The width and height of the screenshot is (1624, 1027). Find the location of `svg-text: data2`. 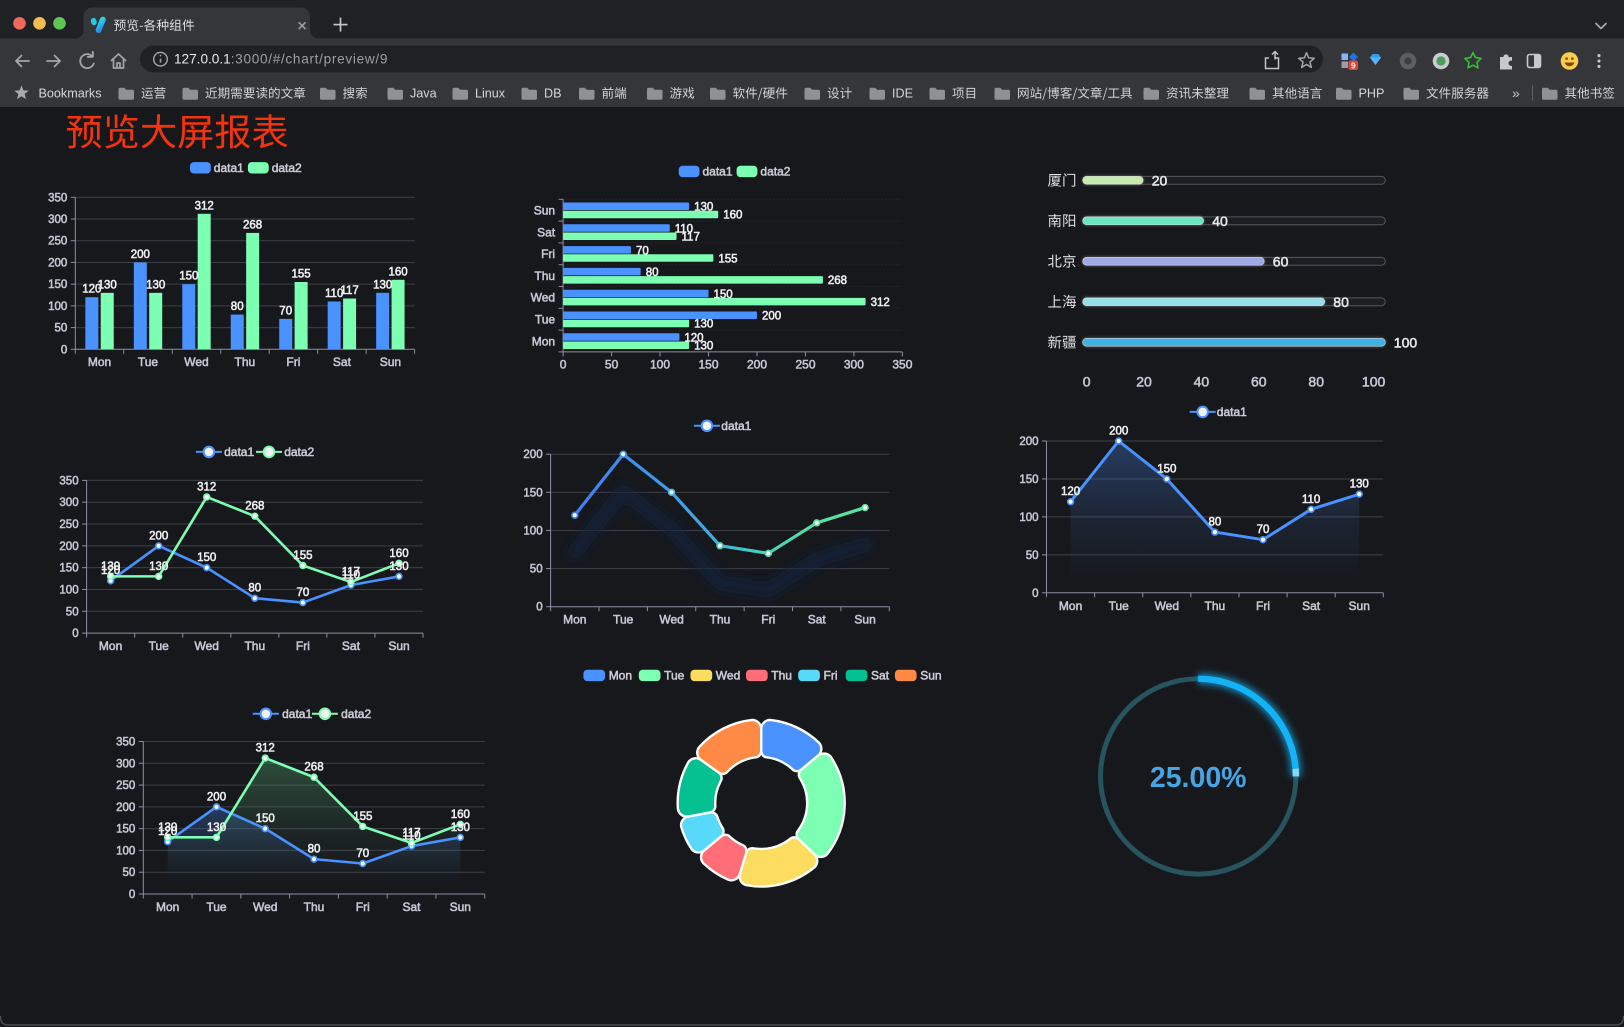

svg-text: data2 is located at coordinates (299, 452).